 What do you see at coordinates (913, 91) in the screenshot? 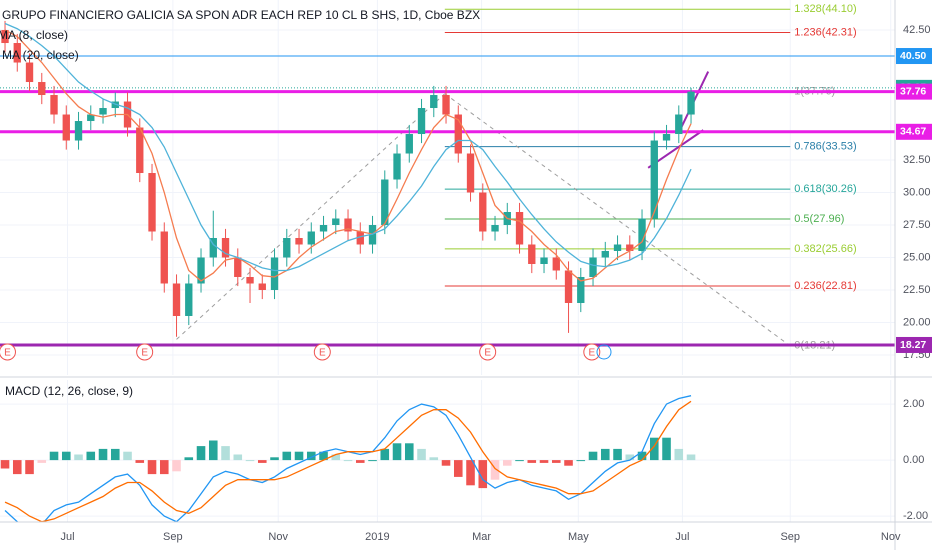
I see `price-tag-label: 37.76` at bounding box center [913, 91].